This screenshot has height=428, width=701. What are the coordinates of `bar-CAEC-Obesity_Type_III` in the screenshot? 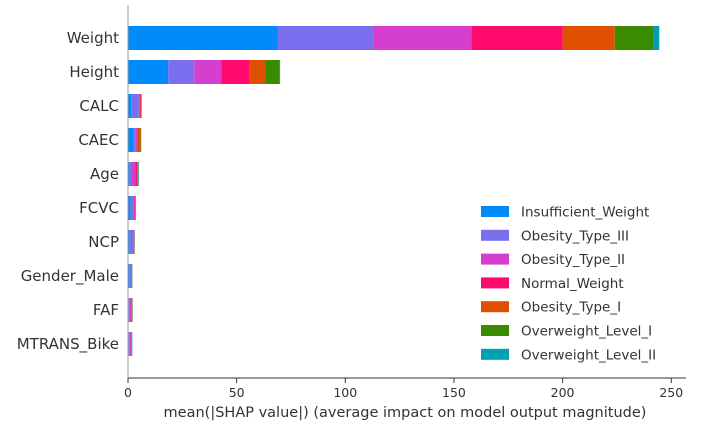 It's located at (134, 140).